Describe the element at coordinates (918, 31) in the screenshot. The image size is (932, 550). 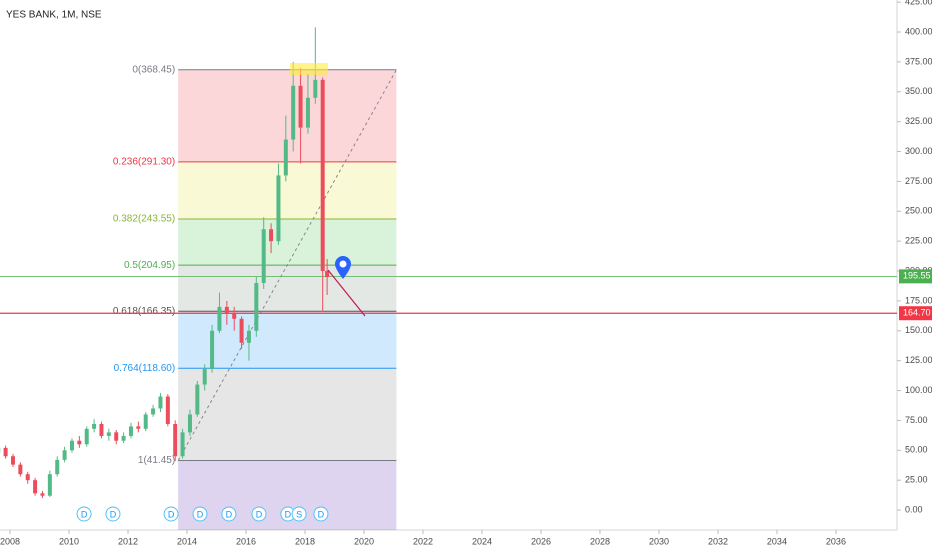
I see `y-tick-label: 400.00` at that location.